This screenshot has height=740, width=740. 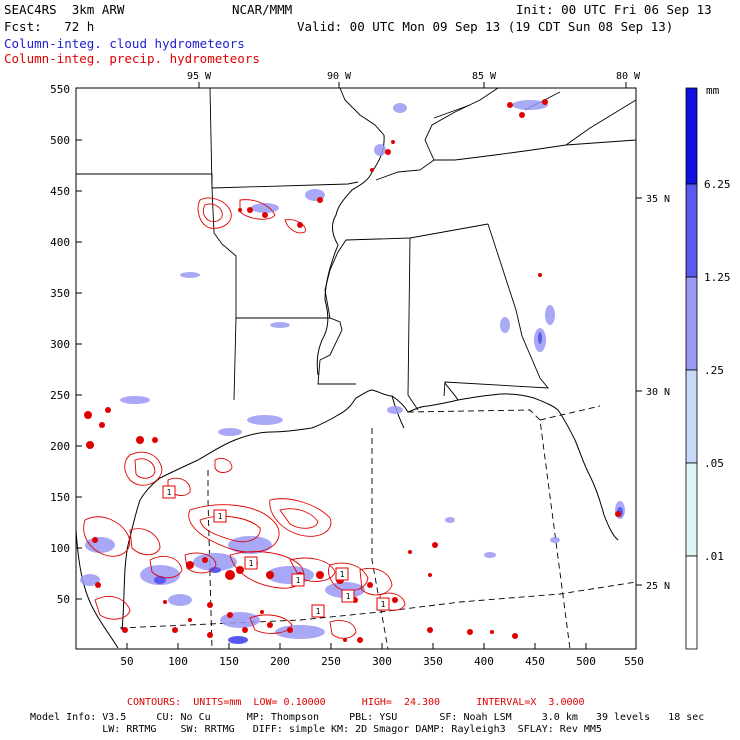 What do you see at coordinates (717, 184) in the screenshot?
I see `colorbar-label: 6.25` at bounding box center [717, 184].